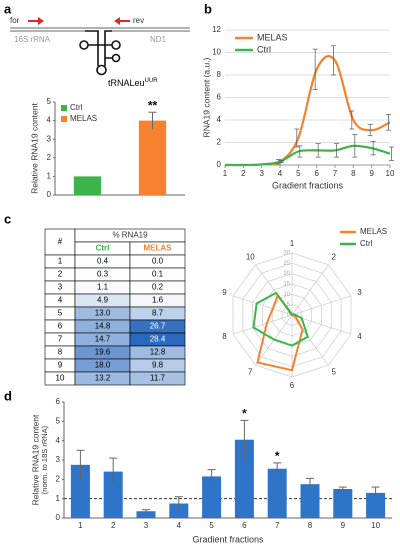  Describe the element at coordinates (373, 231) in the screenshot. I see `legend-label: MELAS` at that location.